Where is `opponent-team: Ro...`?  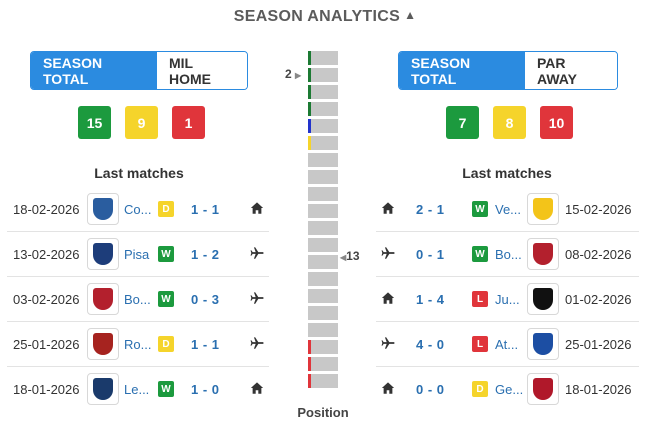
opponent-team: Ro... is located at coordinates (138, 344).